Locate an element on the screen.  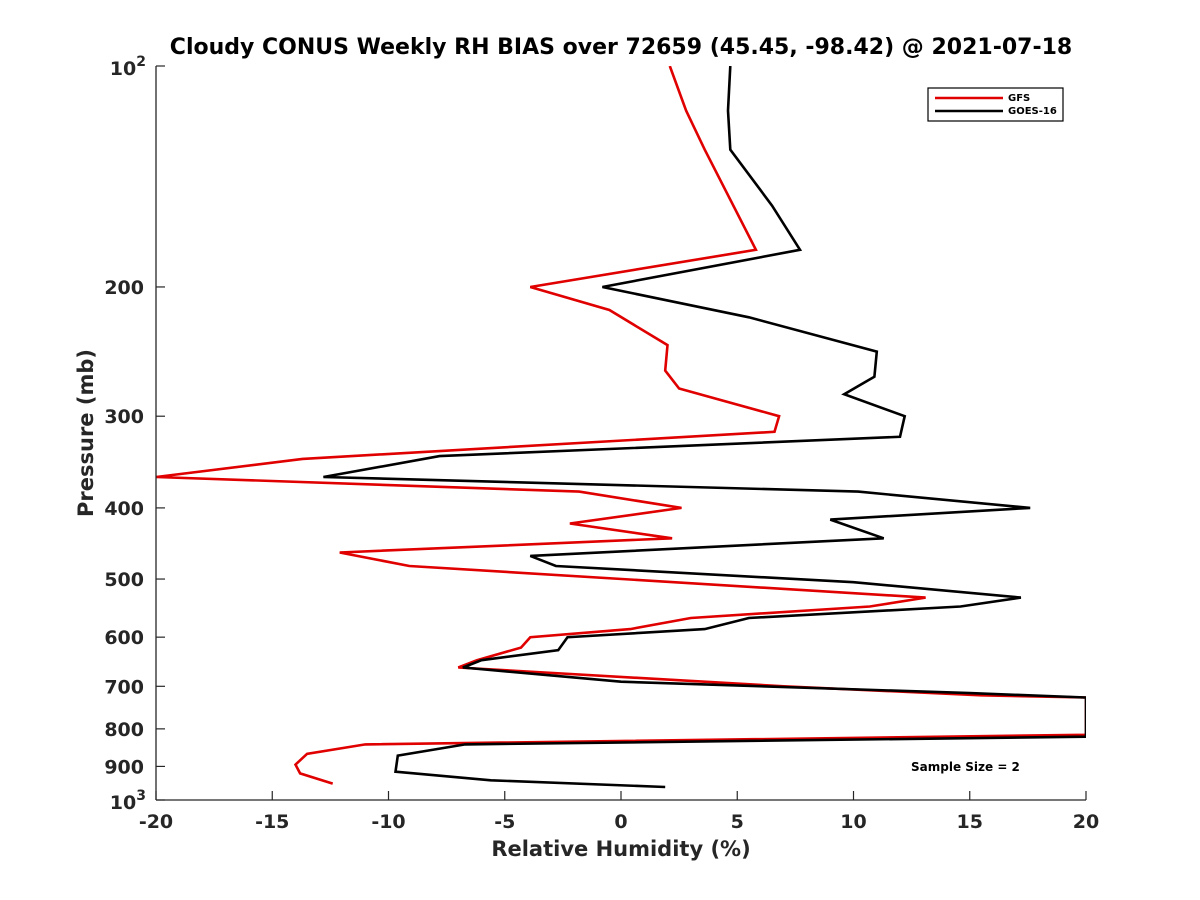
y-tick-label: 300 is located at coordinates (124, 417).